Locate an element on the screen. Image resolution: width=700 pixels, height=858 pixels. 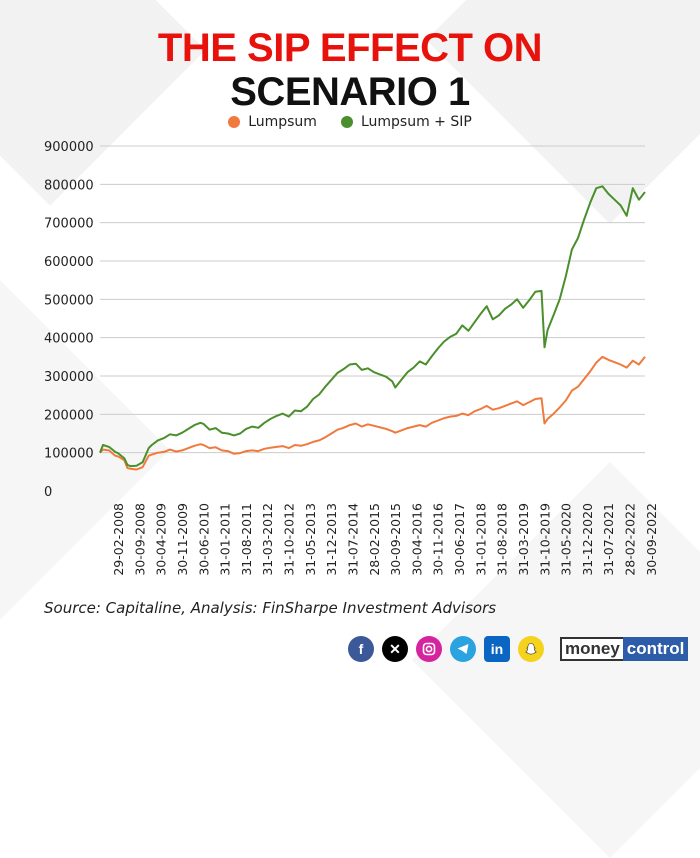
moneycontrol-logo: money control is located at coordinates (624, 649).